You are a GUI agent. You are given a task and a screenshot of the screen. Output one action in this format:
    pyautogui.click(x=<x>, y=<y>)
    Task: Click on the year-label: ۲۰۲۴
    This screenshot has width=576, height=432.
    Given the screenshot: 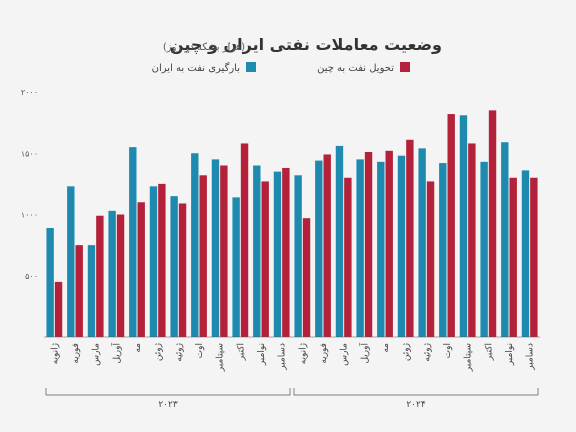 What is the action you would take?
    pyautogui.click(x=416, y=405)
    